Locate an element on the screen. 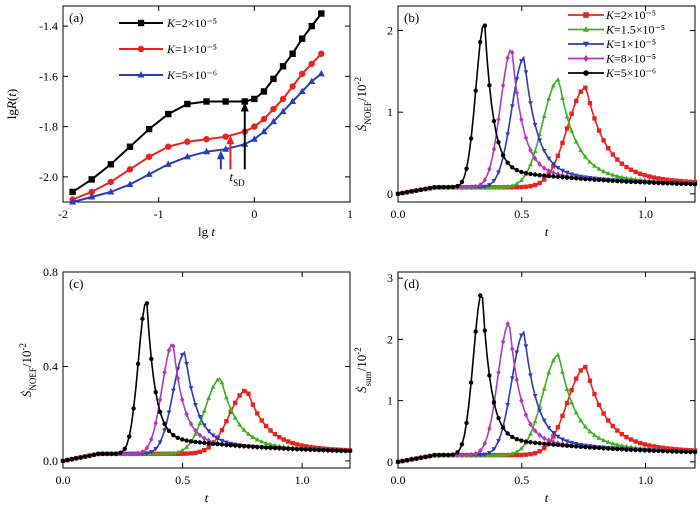  series-line is located at coordinates (197, 138).